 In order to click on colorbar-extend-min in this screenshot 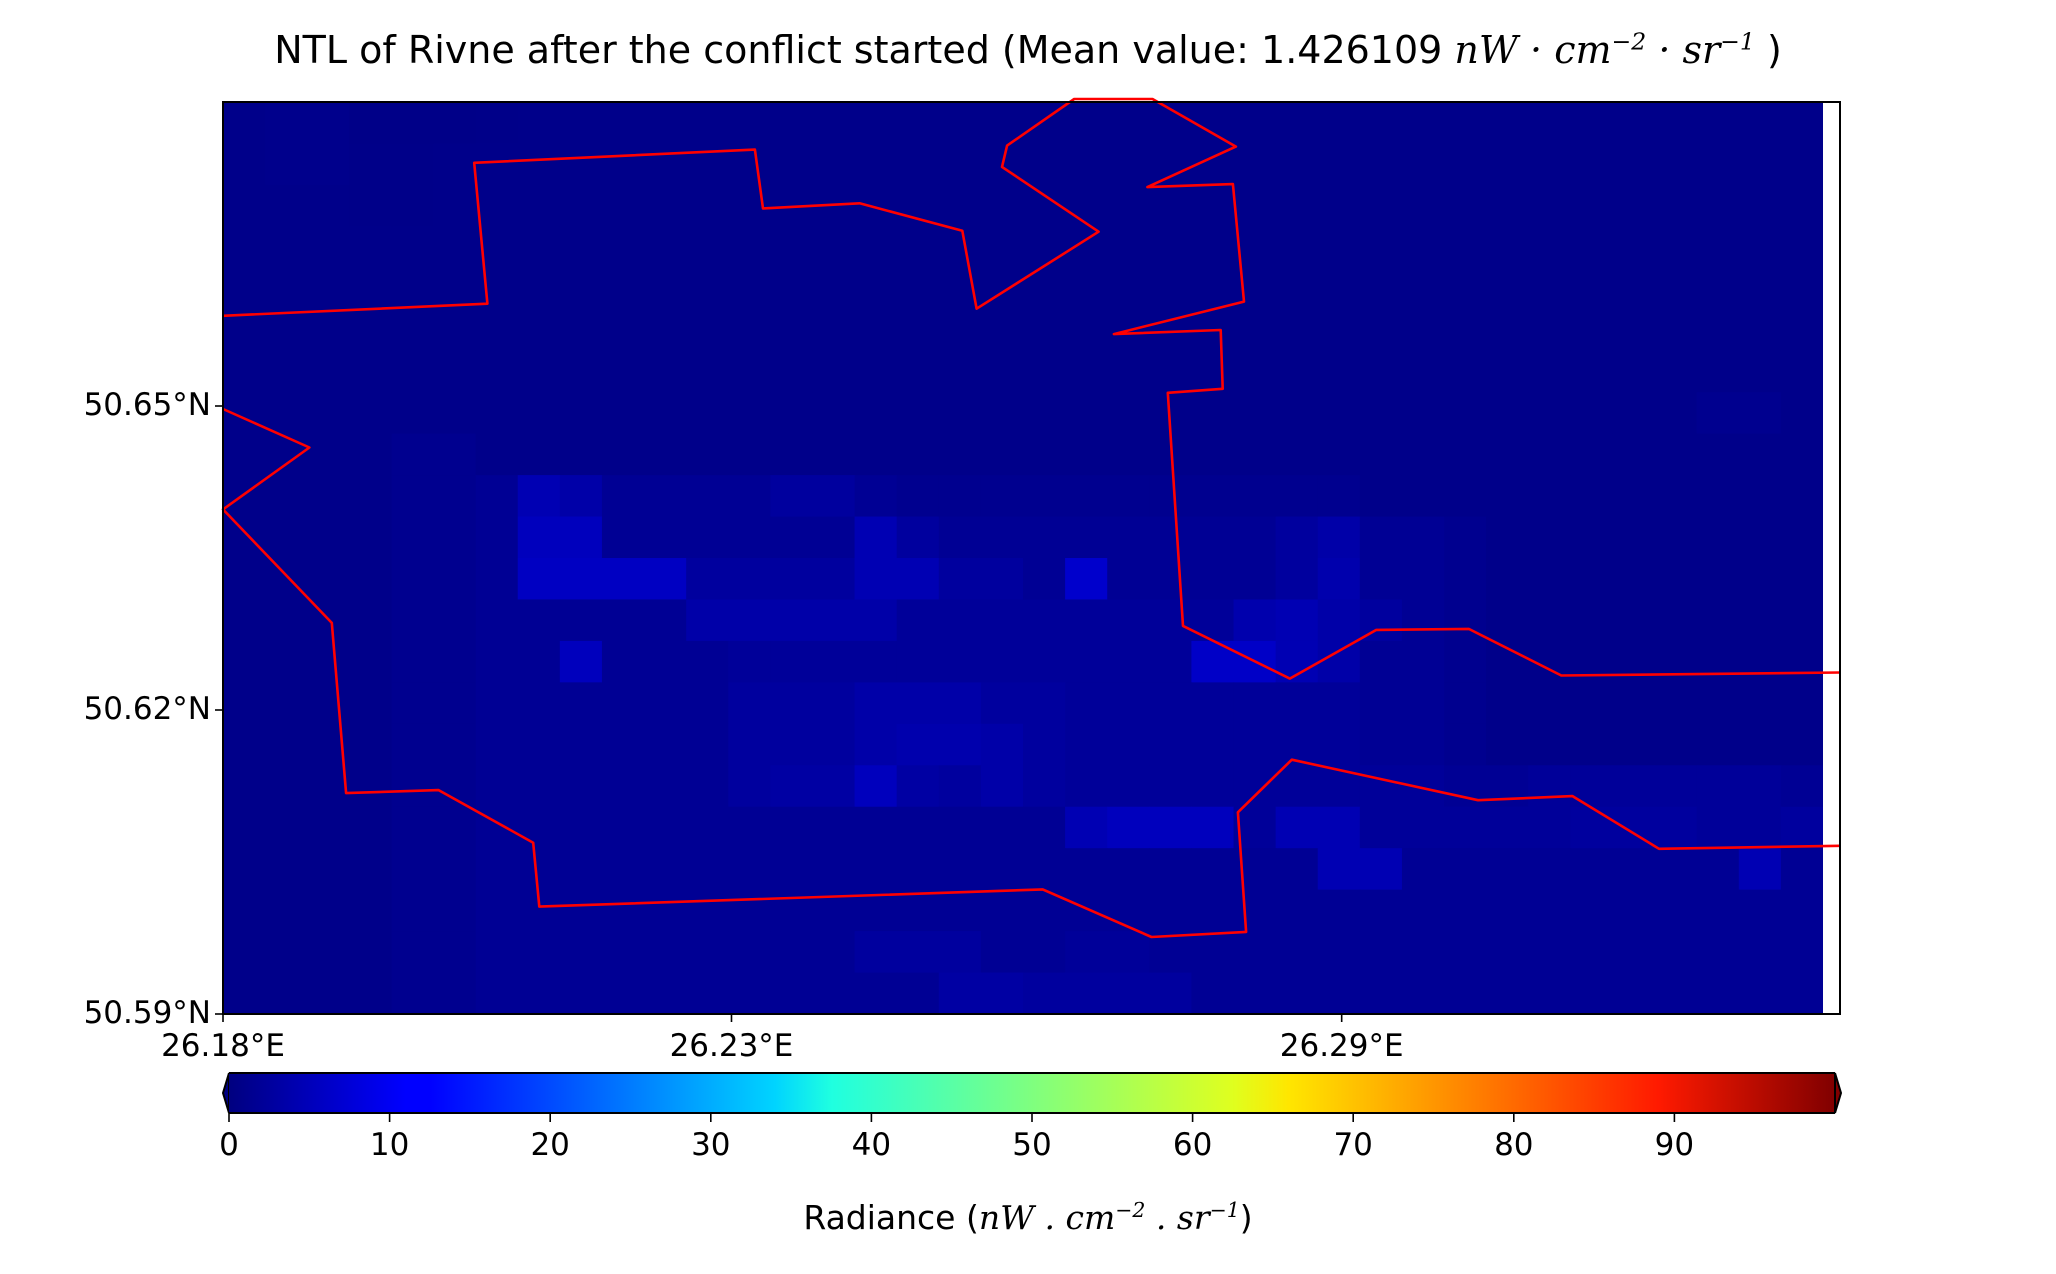, I will do `click(225, 1093)`.